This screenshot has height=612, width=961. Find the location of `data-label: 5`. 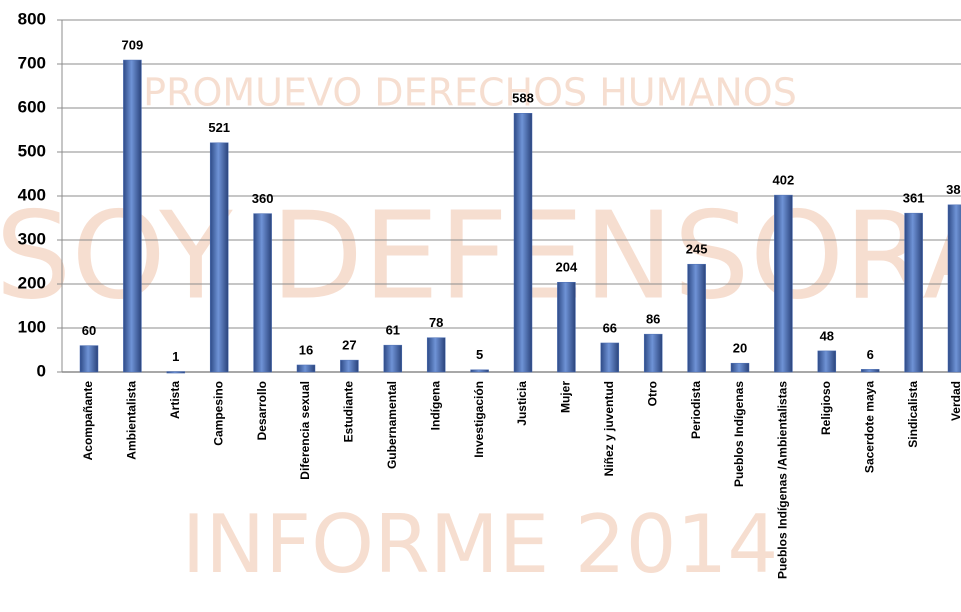

data-label: 5 is located at coordinates (479, 354).